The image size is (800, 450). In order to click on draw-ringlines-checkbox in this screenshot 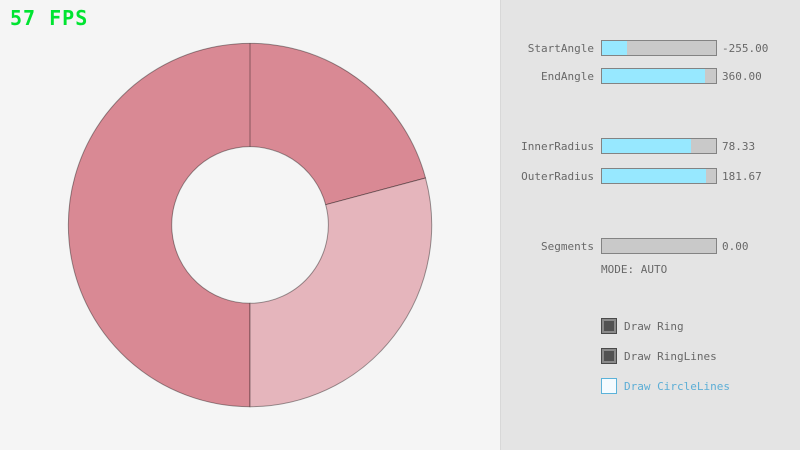, I will do `click(609, 356)`.